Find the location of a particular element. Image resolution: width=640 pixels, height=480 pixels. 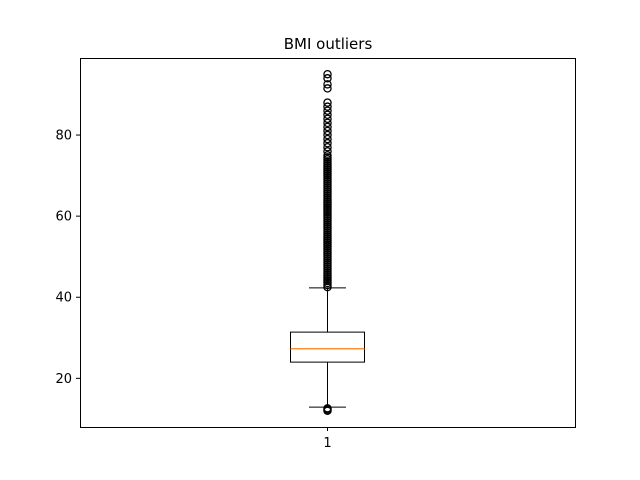

chart-title: BMI outliers is located at coordinates (328, 44).